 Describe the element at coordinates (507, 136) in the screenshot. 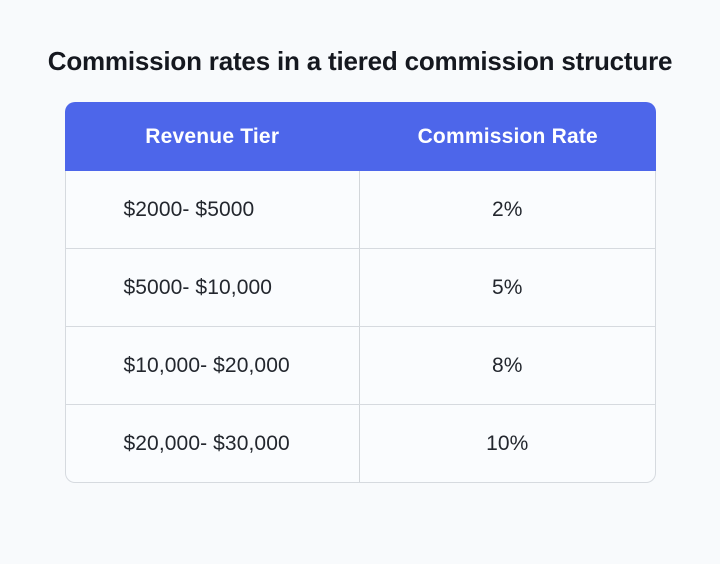

I see `header-cell-commission-rate: Commission Rate` at that location.